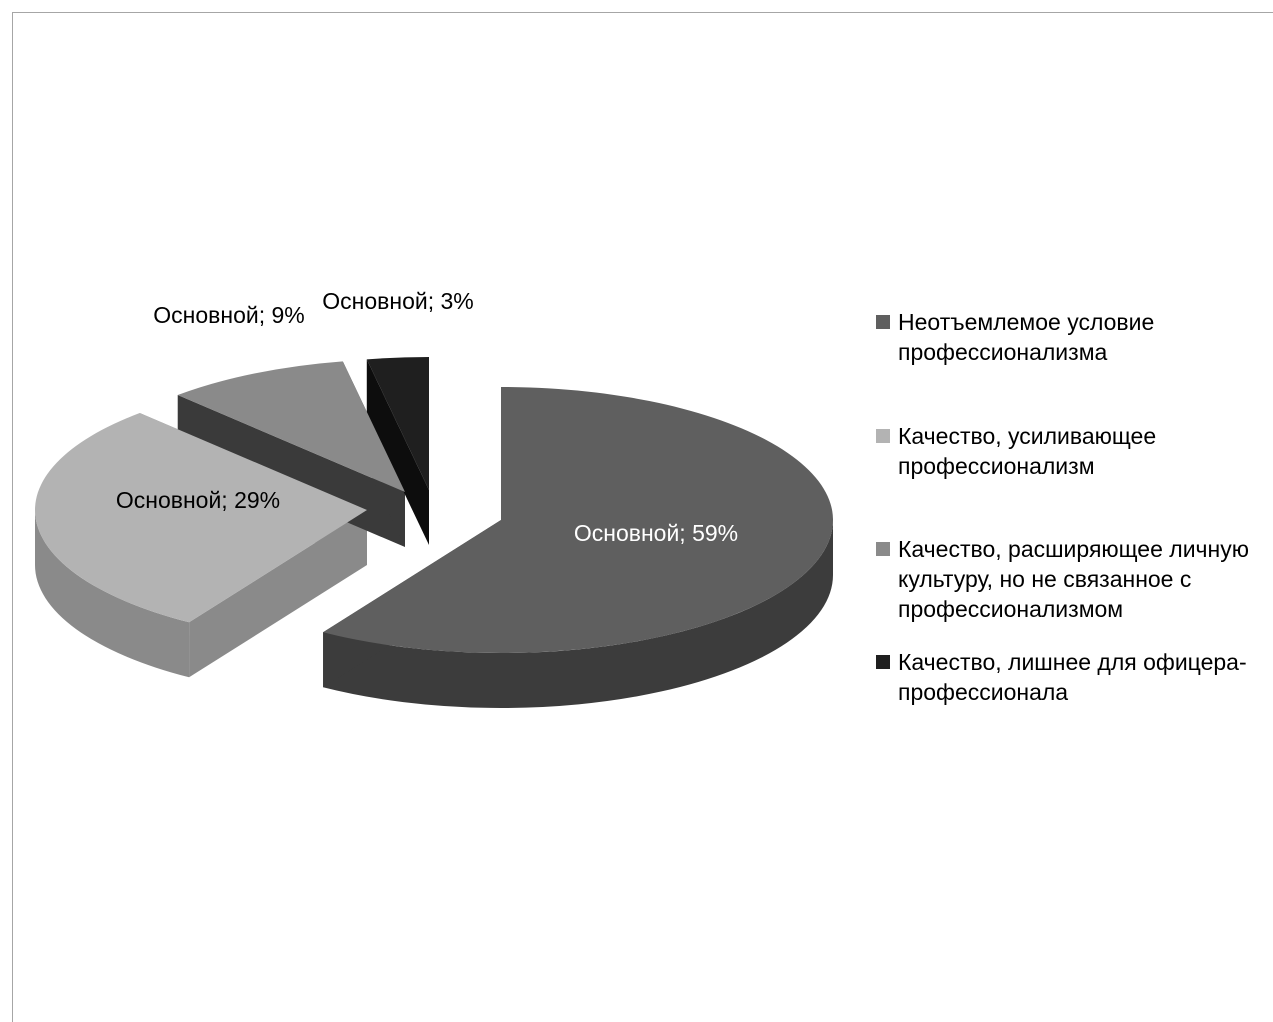 The width and height of the screenshot is (1273, 1022). Describe the element at coordinates (1072, 662) in the screenshot. I see `legend-label: Качество, лишнее для офицера-` at that location.